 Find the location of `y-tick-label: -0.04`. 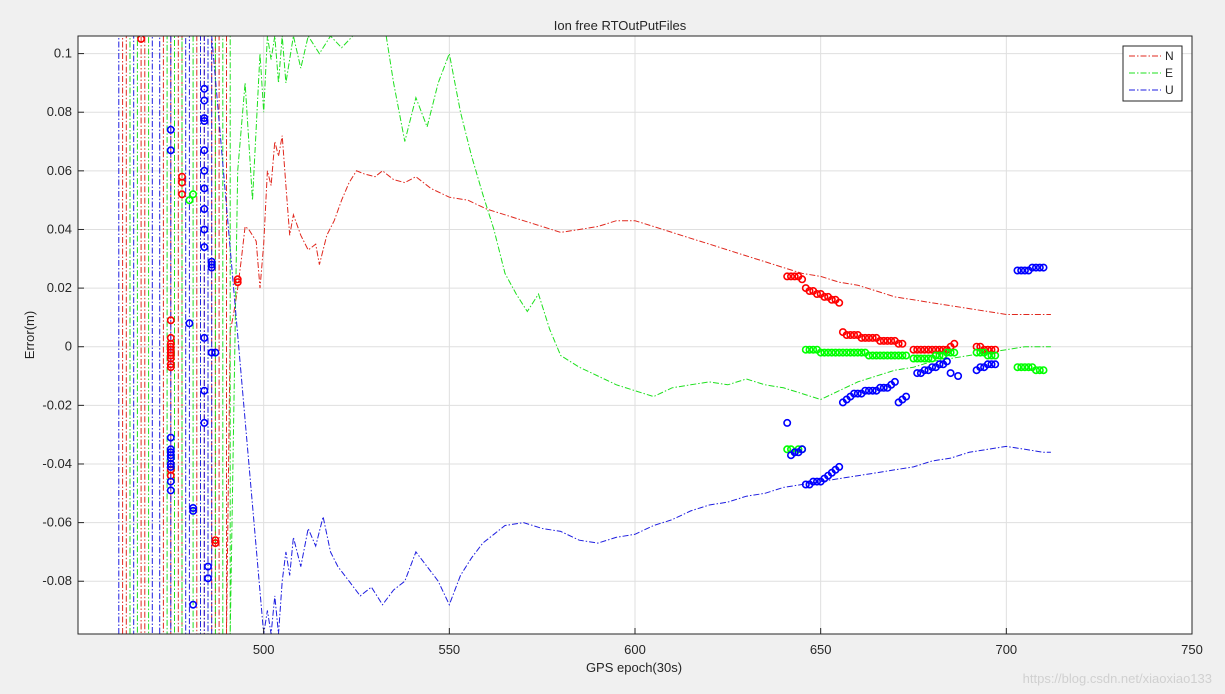

y-tick-label: -0.04 is located at coordinates (57, 463).